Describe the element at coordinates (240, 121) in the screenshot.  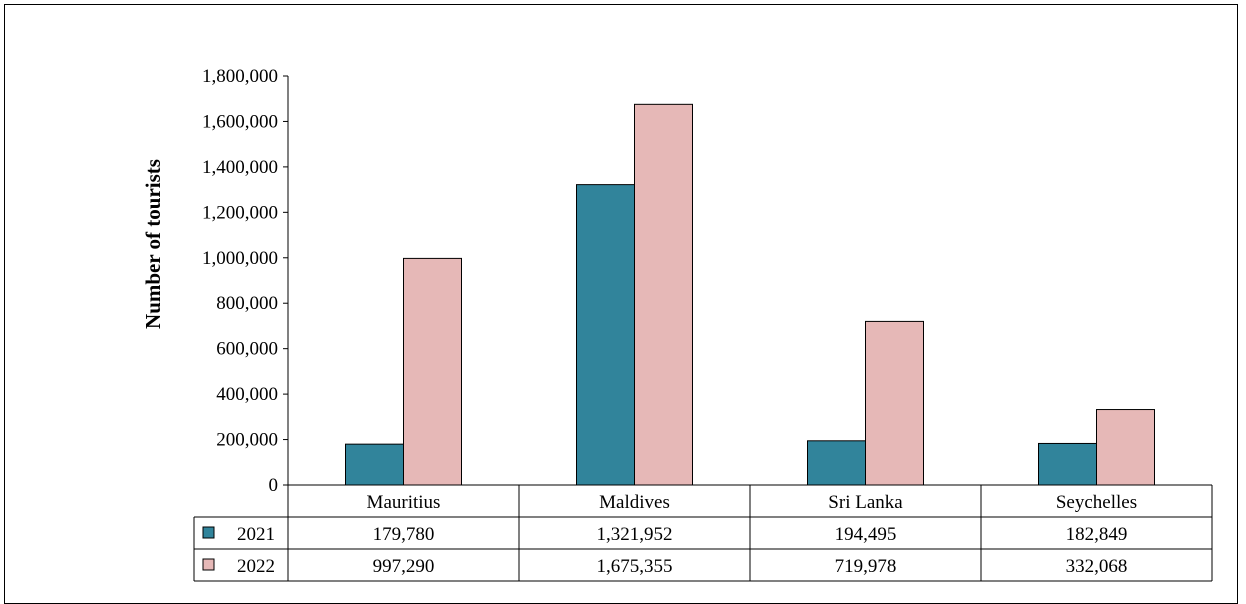
I see `y-tick-label: 1,600,000` at that location.